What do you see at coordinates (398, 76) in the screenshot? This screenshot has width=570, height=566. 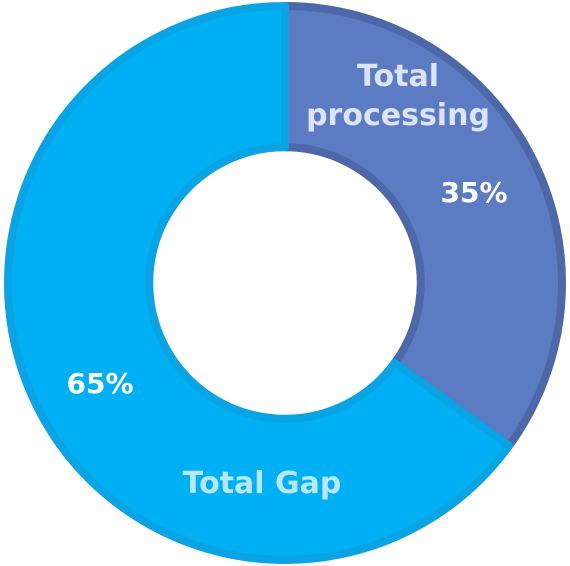 I see `slice-label-total-processing-line-1: Total` at bounding box center [398, 76].